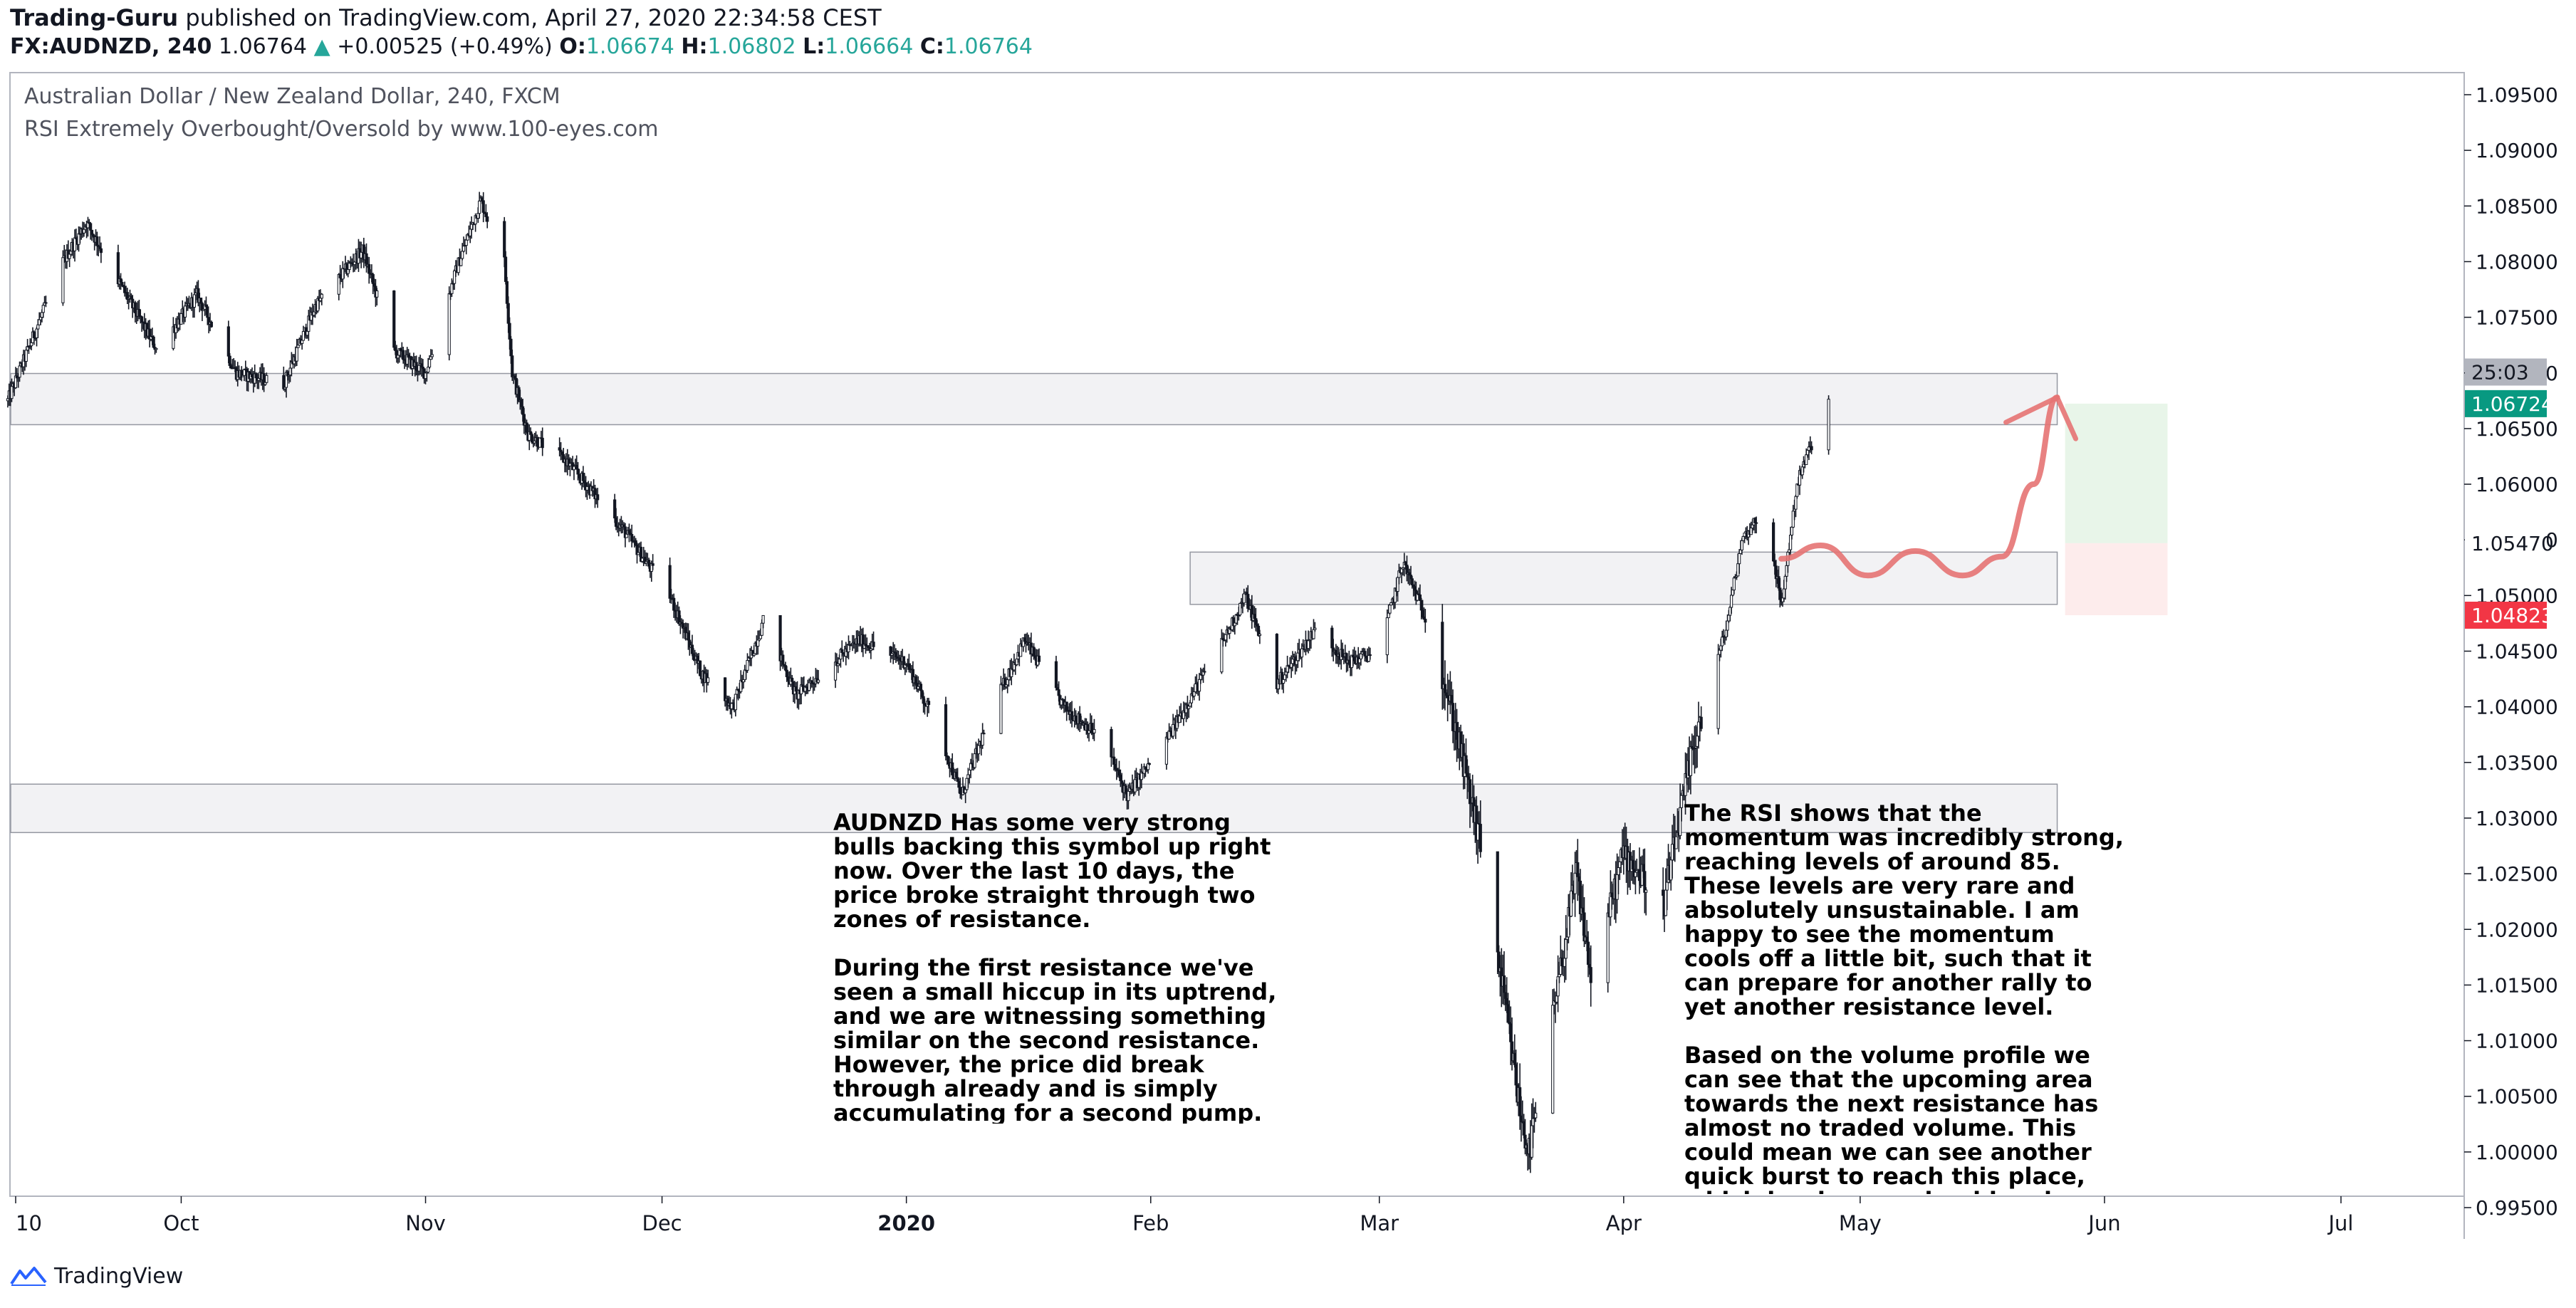 The height and width of the screenshot is (1308, 2576). I want to click on countdown-label: 25:03, so click(2500, 372).